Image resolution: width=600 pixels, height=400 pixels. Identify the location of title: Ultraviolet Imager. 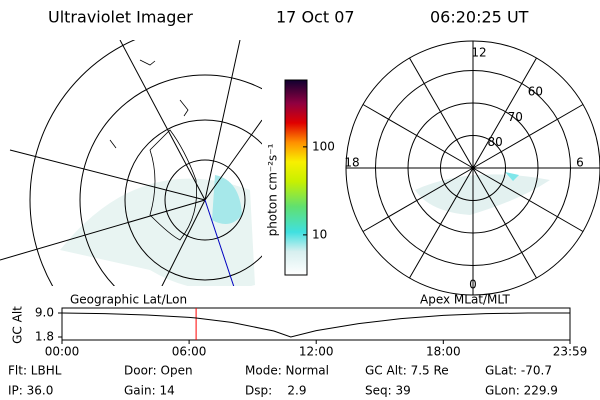
(120, 17).